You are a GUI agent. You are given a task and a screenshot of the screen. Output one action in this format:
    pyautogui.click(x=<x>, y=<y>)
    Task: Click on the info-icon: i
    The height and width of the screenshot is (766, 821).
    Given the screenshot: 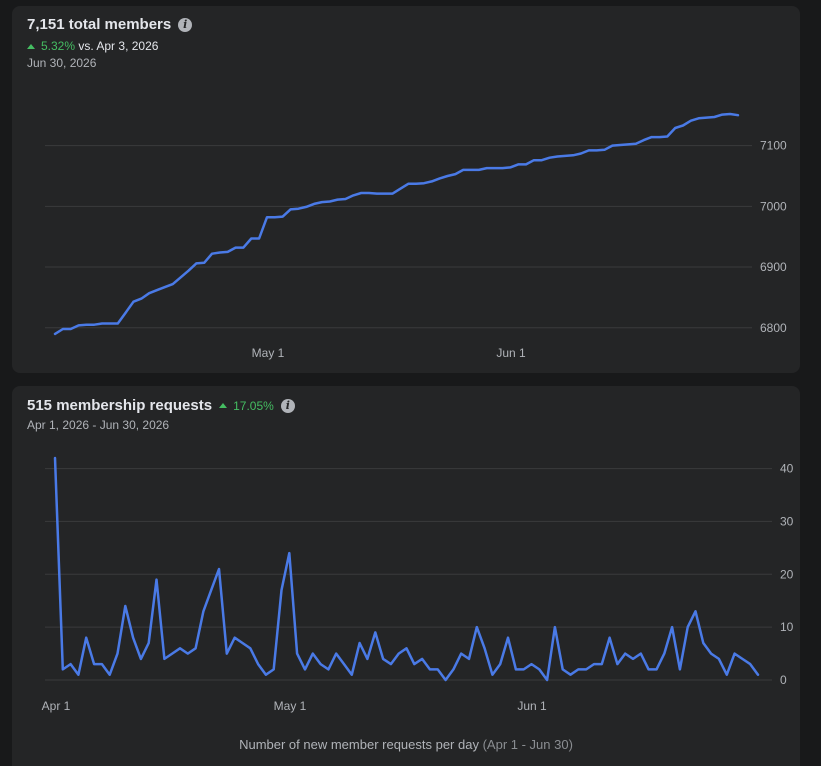 What is the action you would take?
    pyautogui.click(x=185, y=24)
    